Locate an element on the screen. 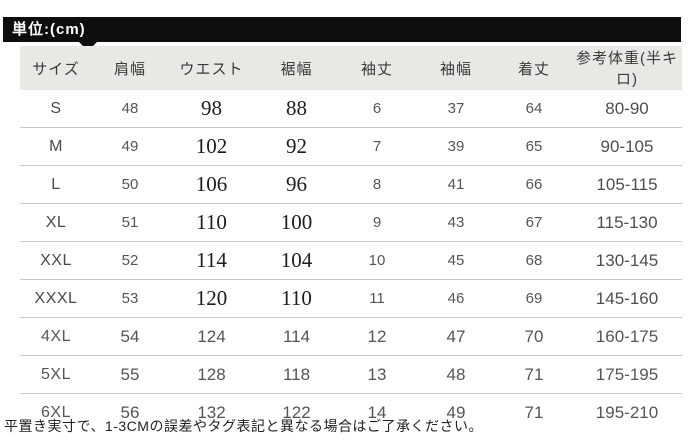 The height and width of the screenshot is (442, 700). size-label-cell: XXXL is located at coordinates (56, 298).